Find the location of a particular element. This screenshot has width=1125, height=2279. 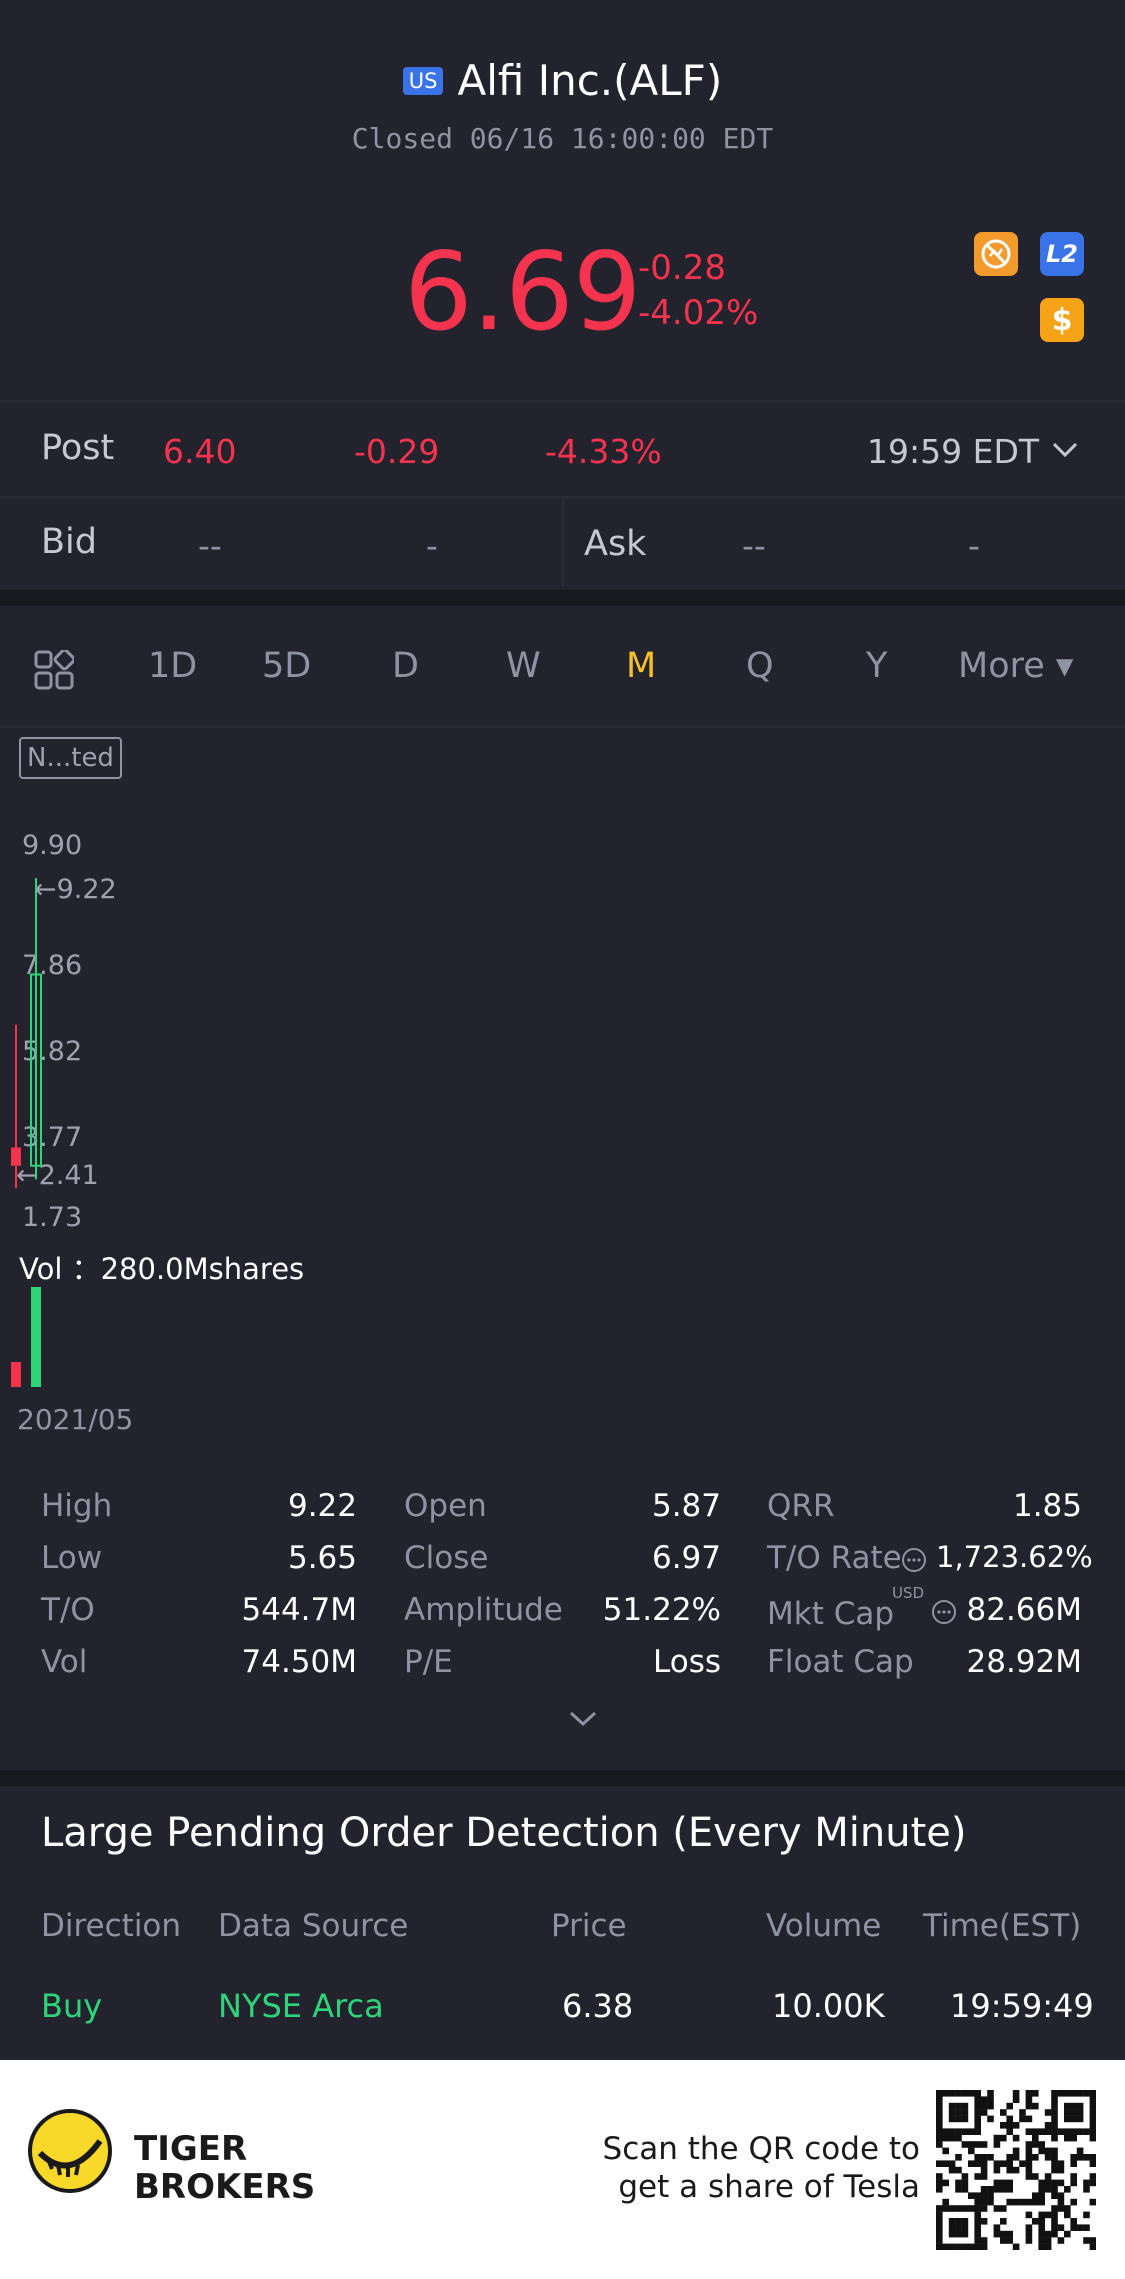

stat-label: Vol is located at coordinates (64, 1662).